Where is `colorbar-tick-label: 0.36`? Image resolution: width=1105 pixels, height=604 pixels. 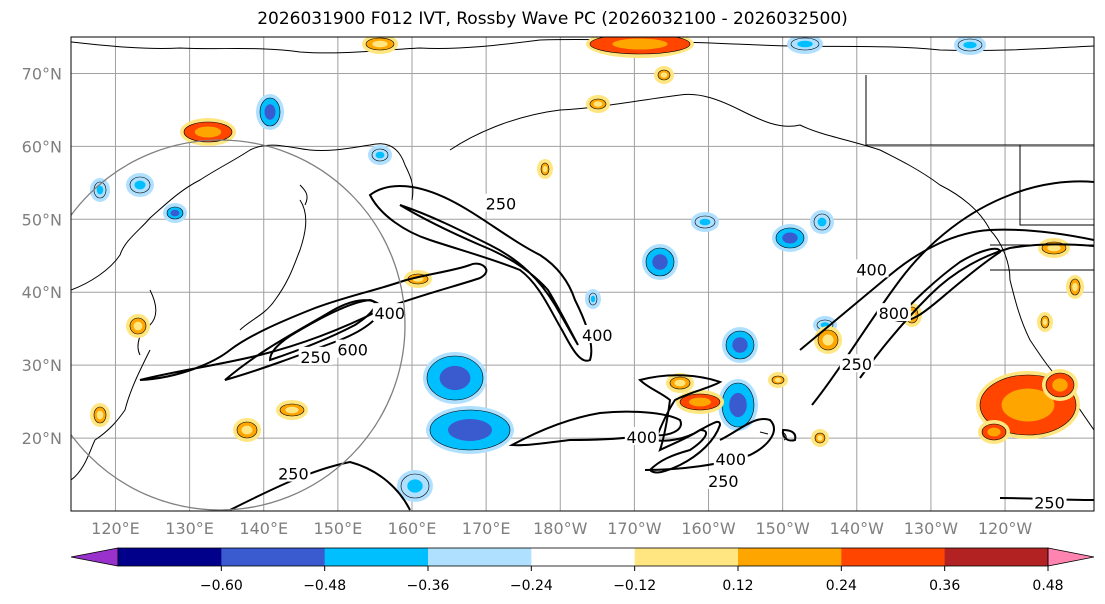
colorbar-tick-label: 0.36 is located at coordinates (944, 586).